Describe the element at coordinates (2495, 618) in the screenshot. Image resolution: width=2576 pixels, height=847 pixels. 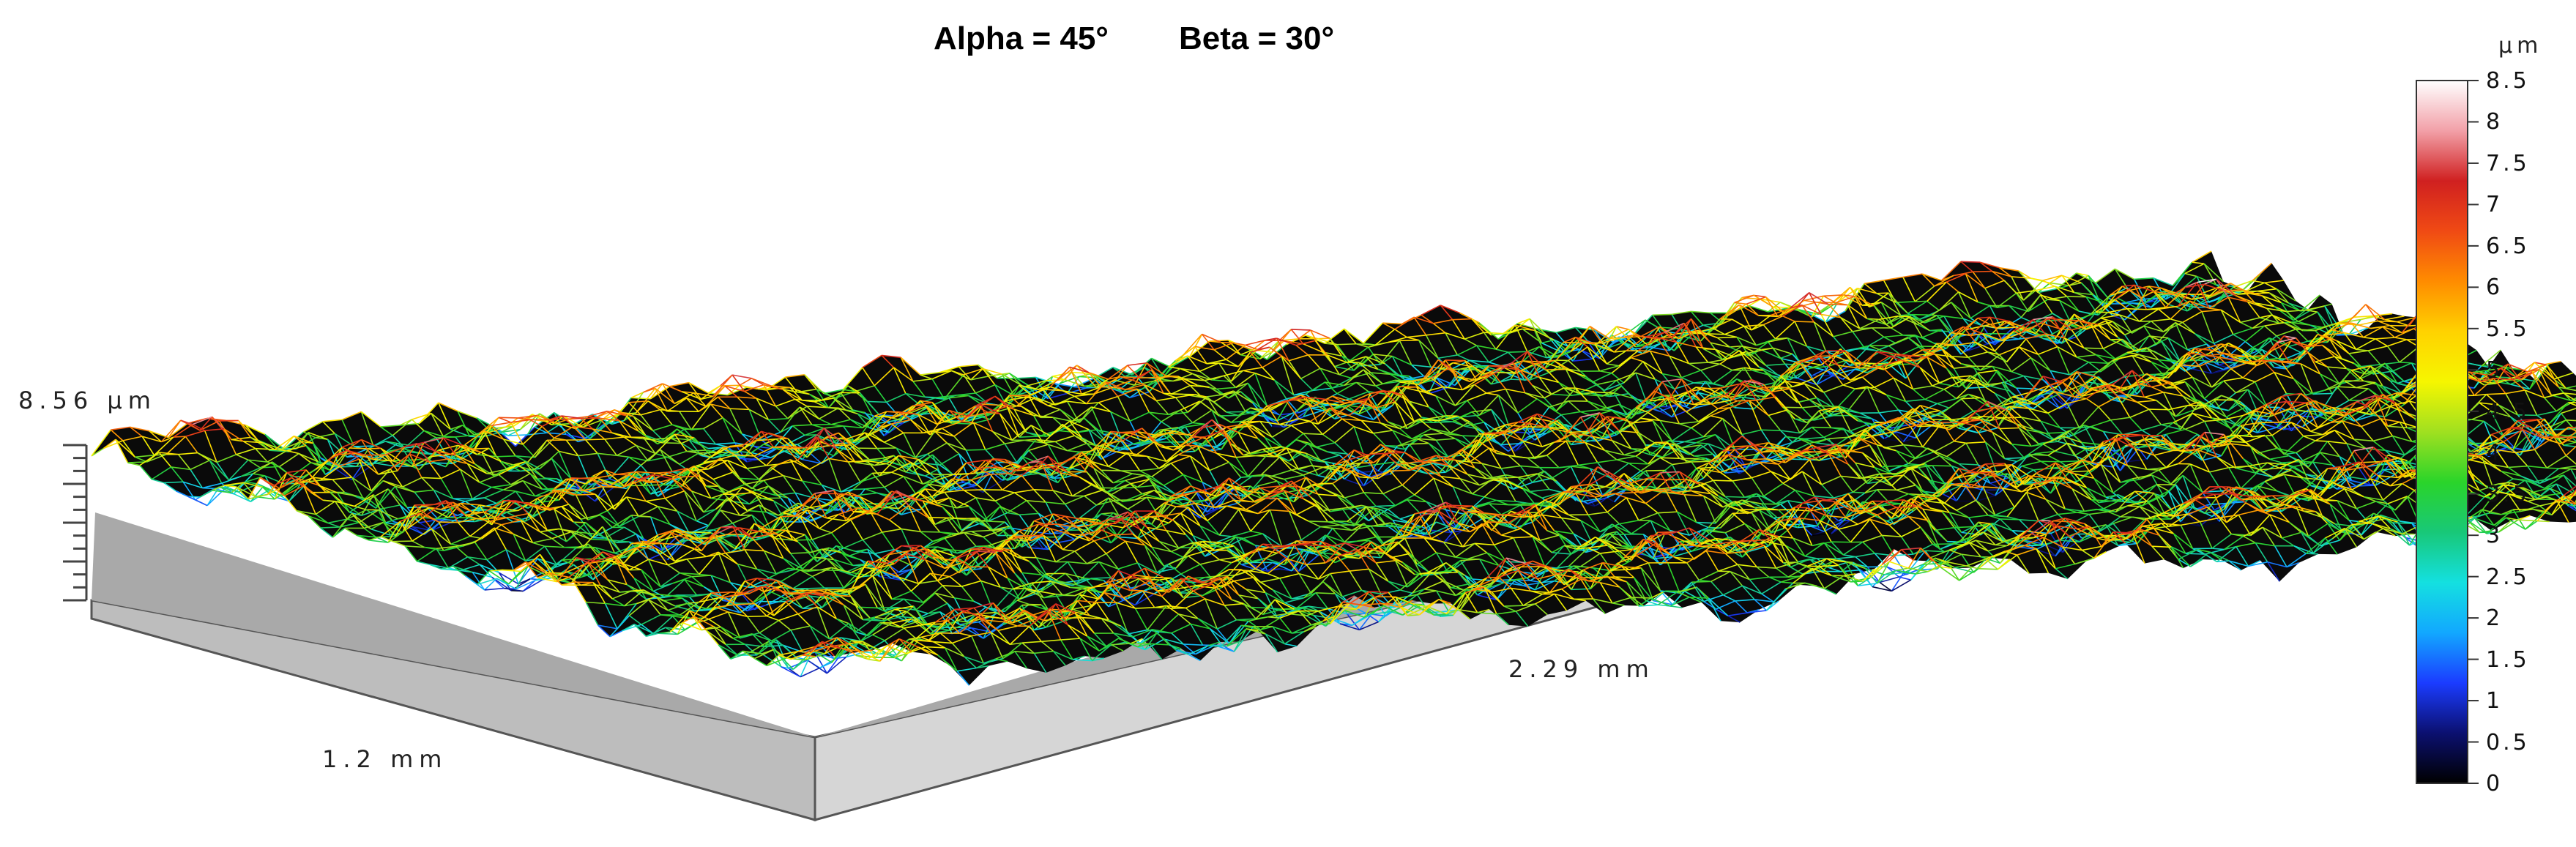
I see `colorbar-tick-label: 2` at that location.